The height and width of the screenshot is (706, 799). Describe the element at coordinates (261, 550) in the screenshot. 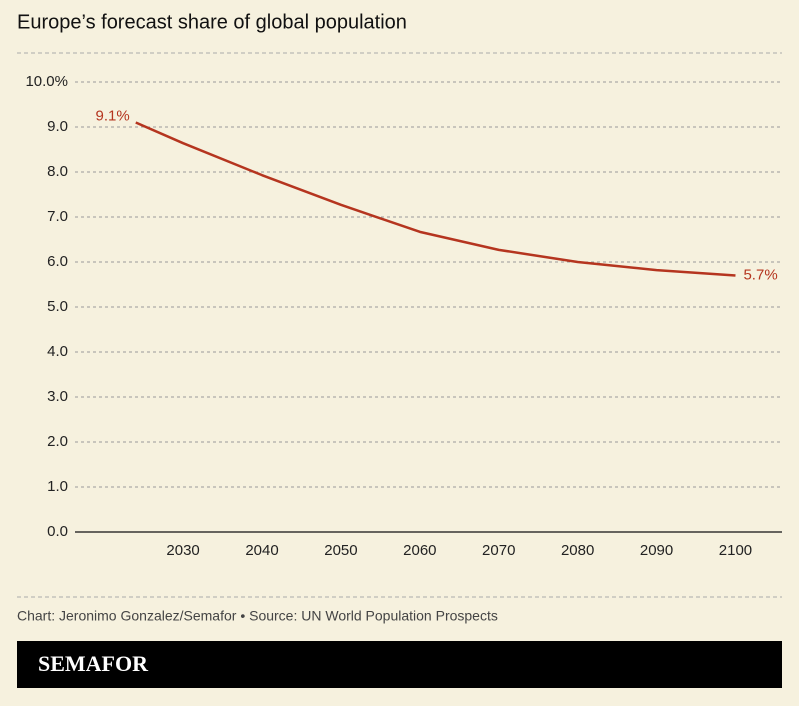

I see `x-tick-label: 2040` at that location.